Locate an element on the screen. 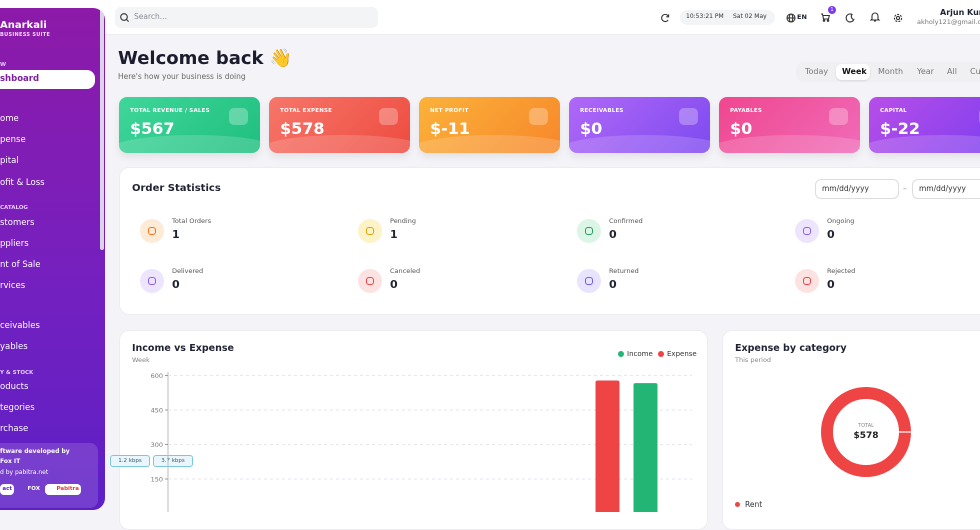 Image resolution: width=980 pixels, height=530 pixels. search-icon is located at coordinates (124, 17).